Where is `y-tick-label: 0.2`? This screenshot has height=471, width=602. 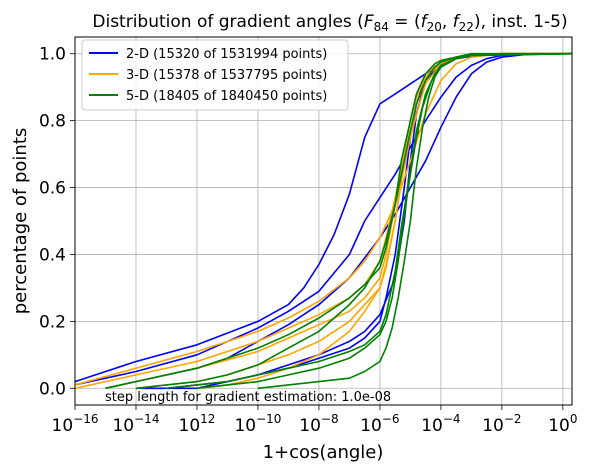
y-tick-label: 0.2 is located at coordinates (52, 322).